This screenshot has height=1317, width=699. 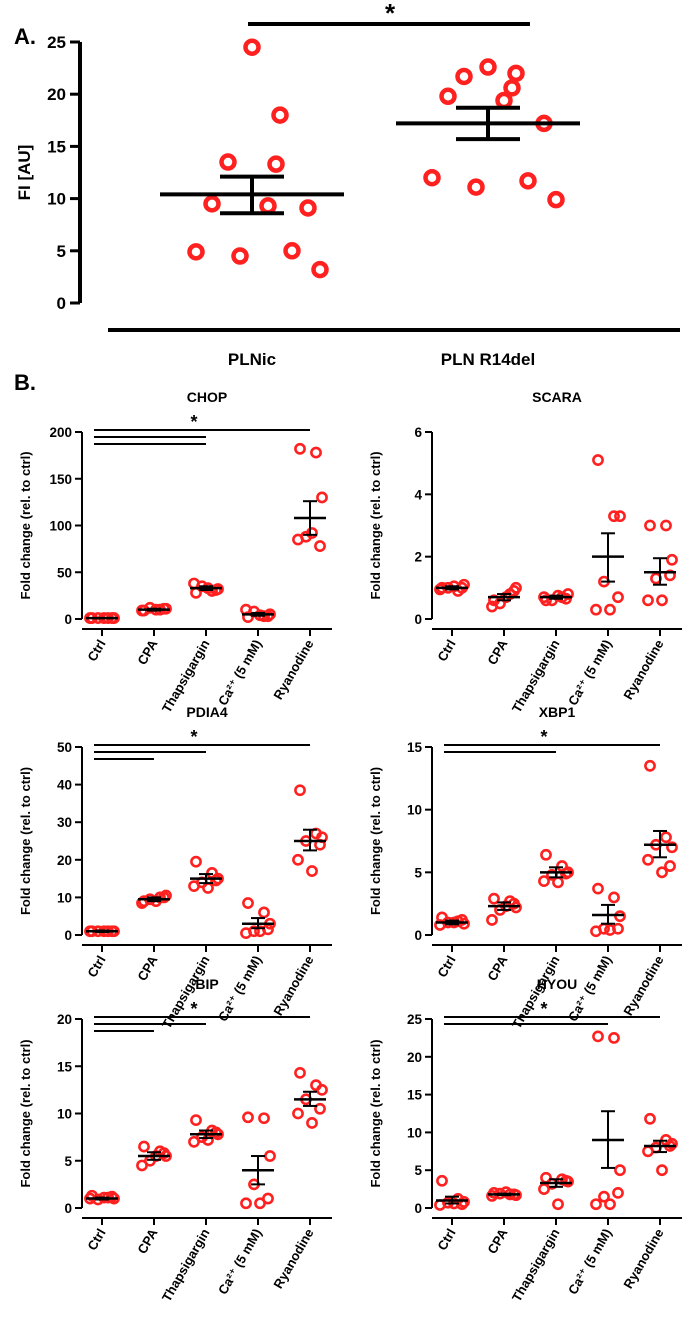 What do you see at coordinates (252, 359) in the screenshot?
I see `panel-a-category-label: PLNic` at bounding box center [252, 359].